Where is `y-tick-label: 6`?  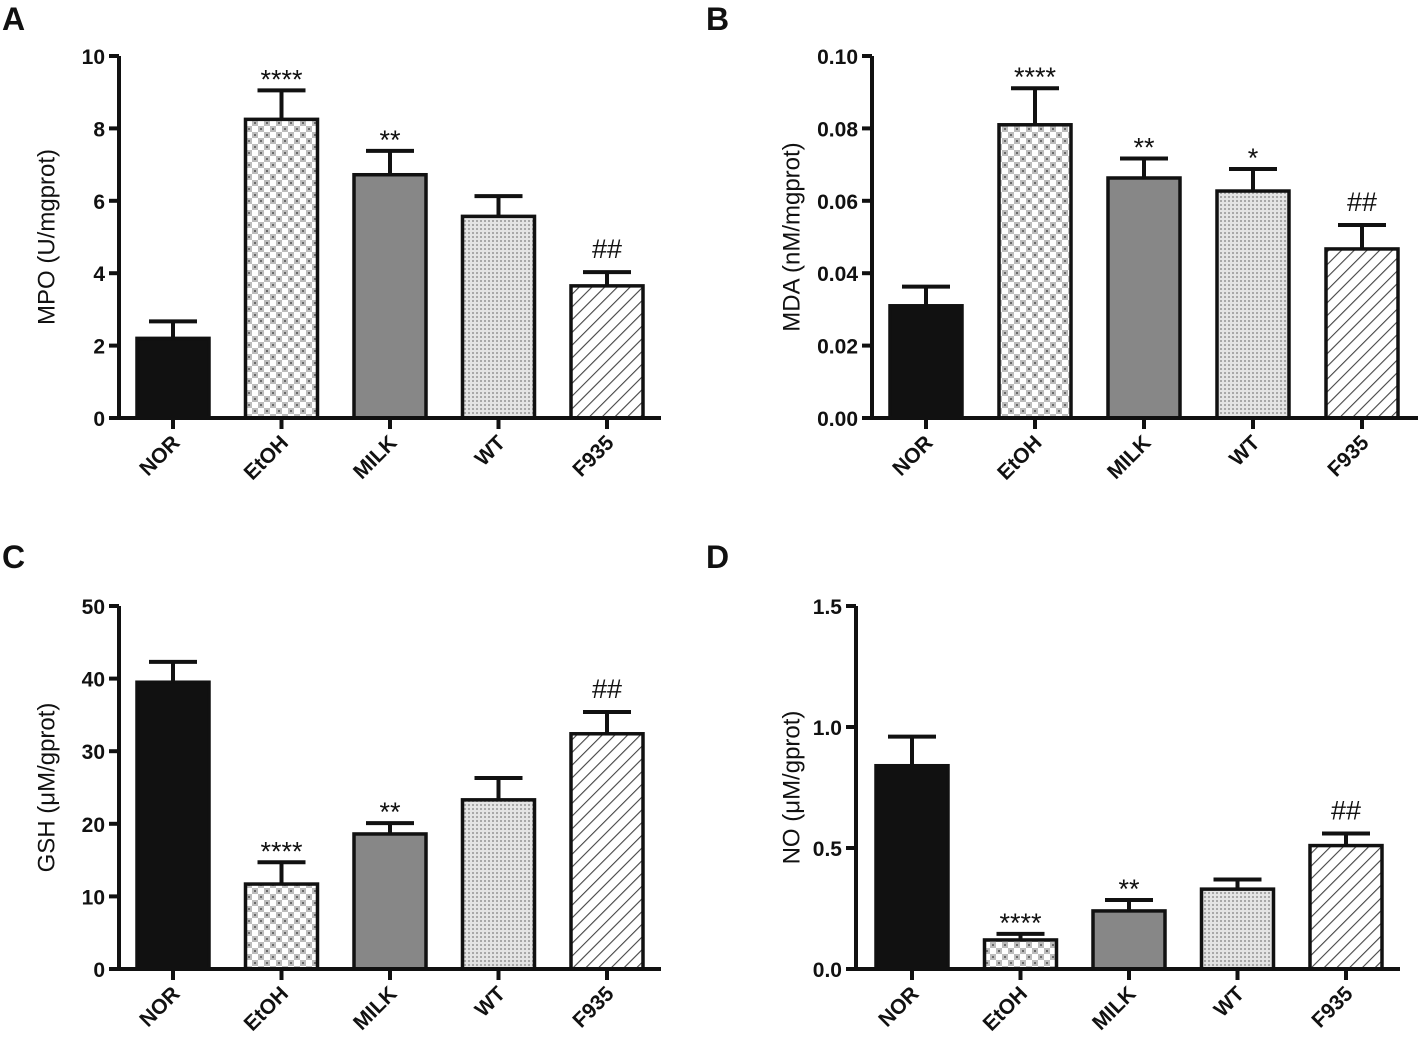
y-tick-label: 6 is located at coordinates (99, 202).